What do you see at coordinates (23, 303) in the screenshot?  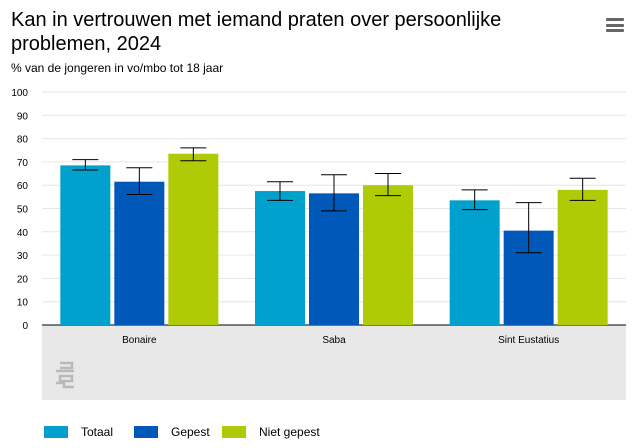 I see `y-tick-label: 10` at bounding box center [23, 303].